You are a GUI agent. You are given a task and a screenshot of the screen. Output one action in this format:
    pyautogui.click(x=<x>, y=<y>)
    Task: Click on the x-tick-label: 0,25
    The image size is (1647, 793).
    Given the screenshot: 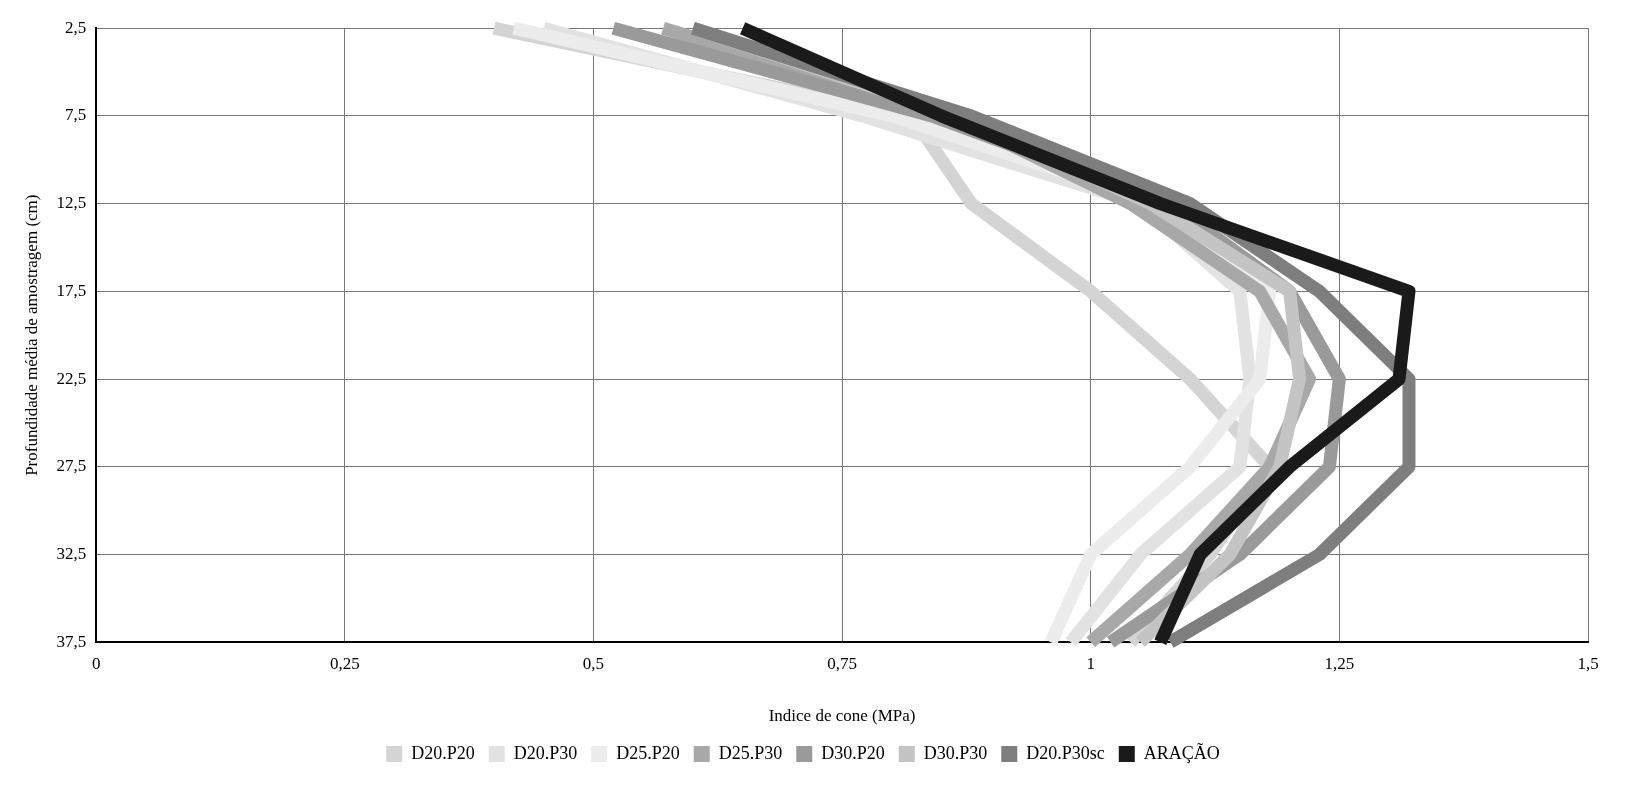 What is the action you would take?
    pyautogui.click(x=344, y=663)
    